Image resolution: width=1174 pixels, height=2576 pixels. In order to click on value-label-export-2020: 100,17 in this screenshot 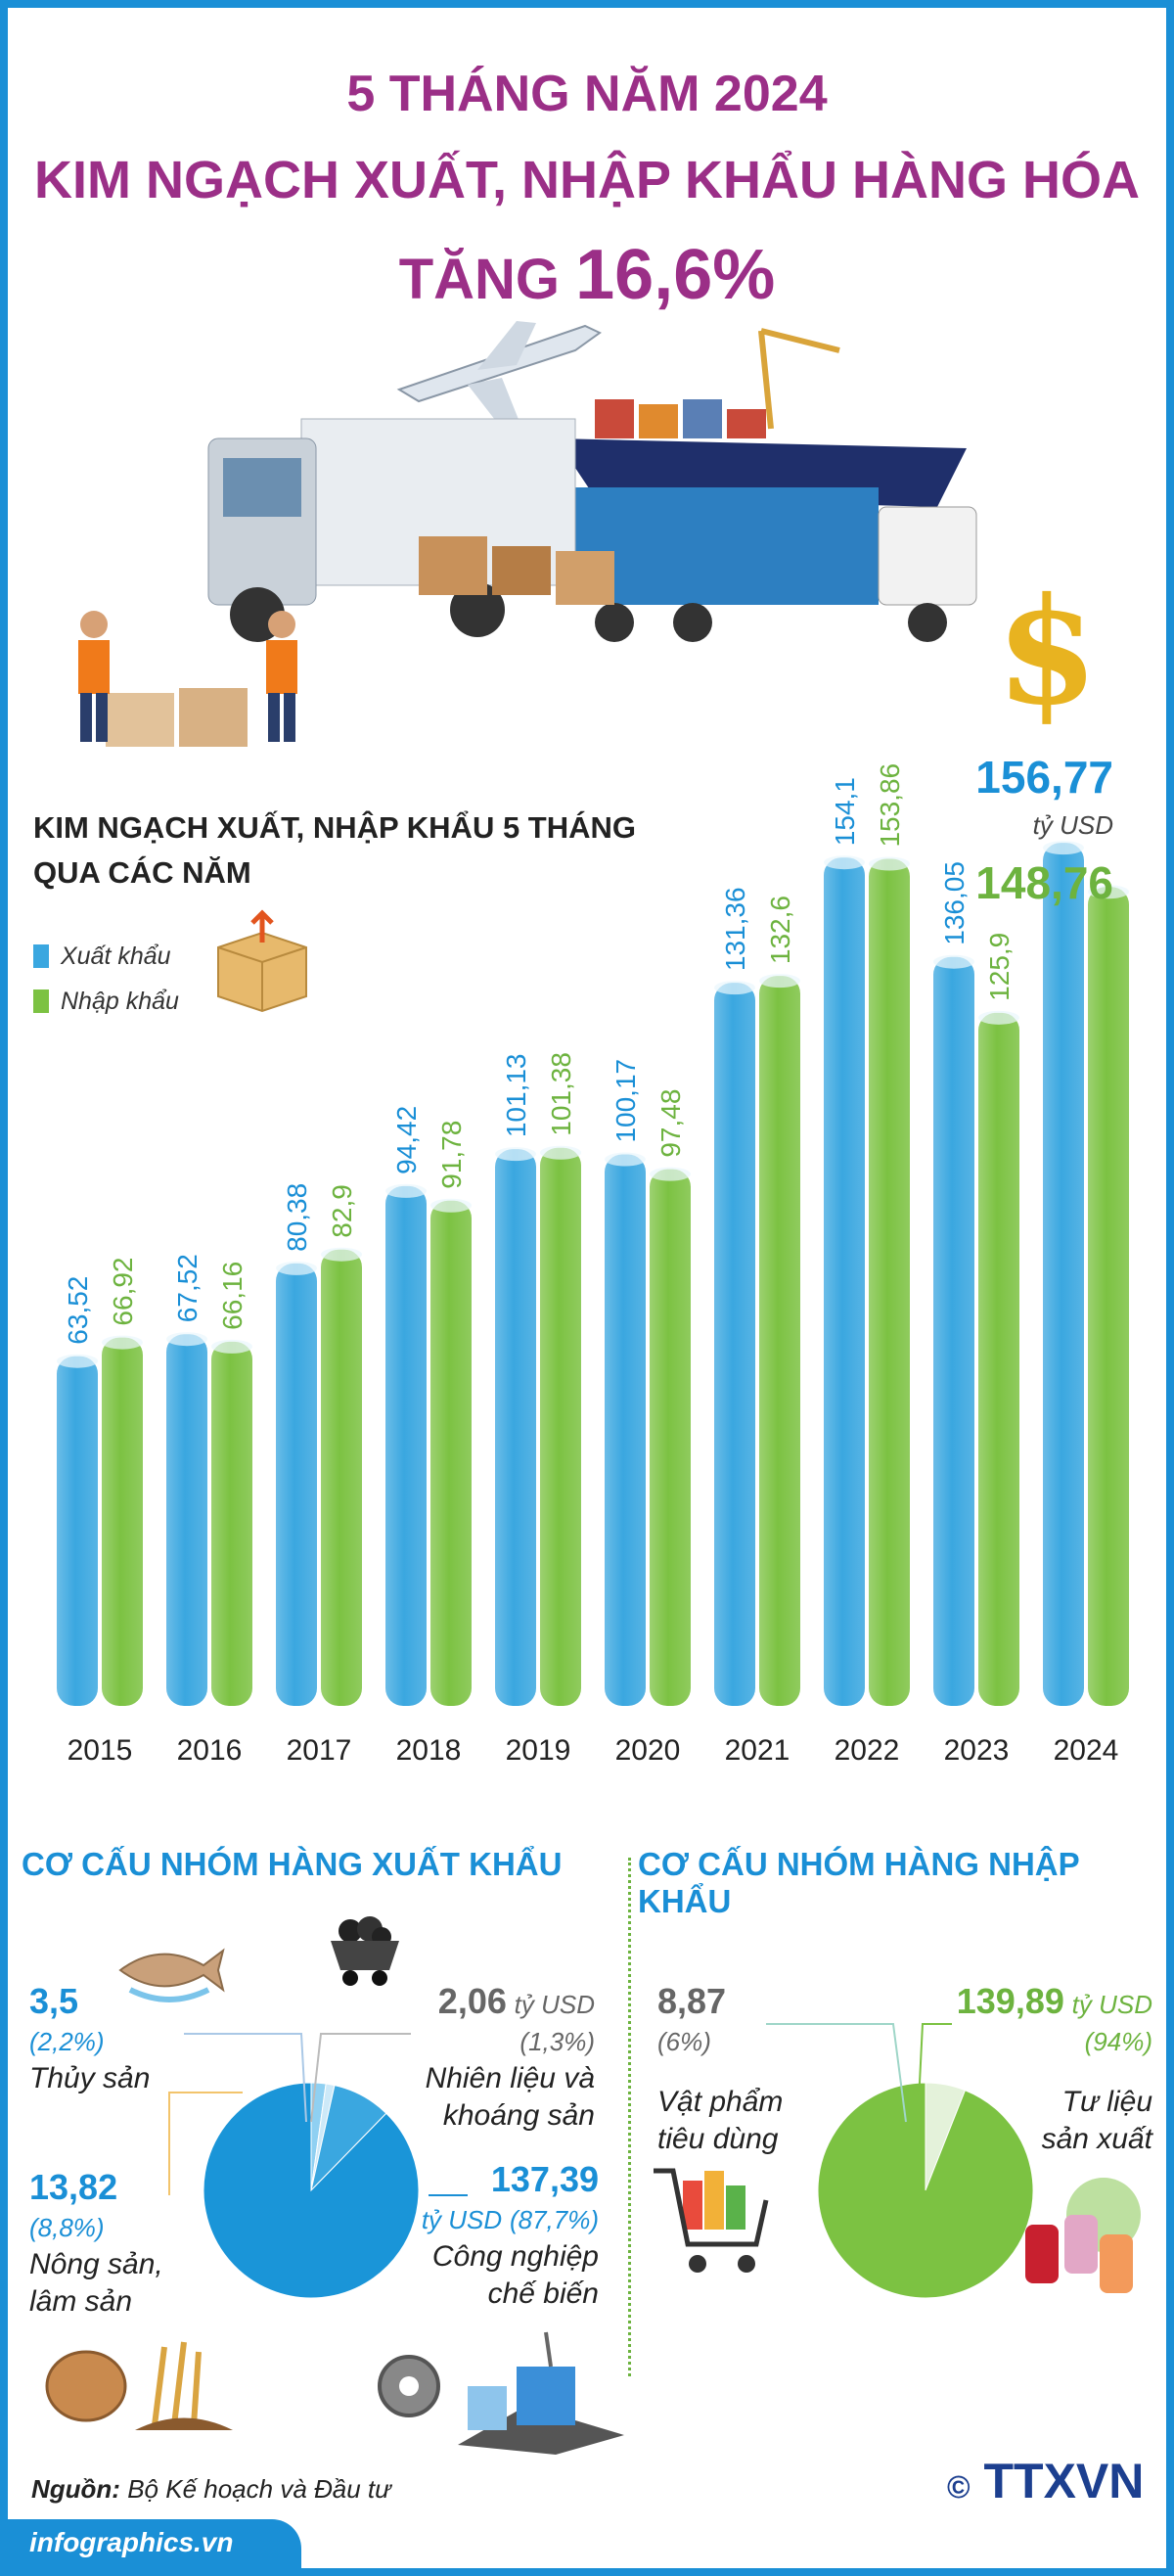, I will do `click(625, 1101)`.